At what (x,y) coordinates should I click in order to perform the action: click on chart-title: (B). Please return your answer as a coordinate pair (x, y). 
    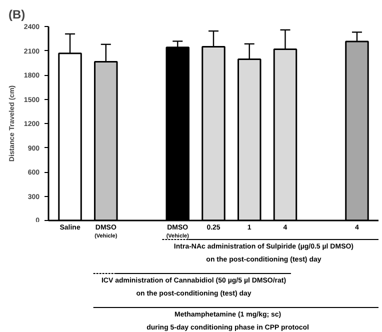
    Looking at the image, I should click on (17, 15).